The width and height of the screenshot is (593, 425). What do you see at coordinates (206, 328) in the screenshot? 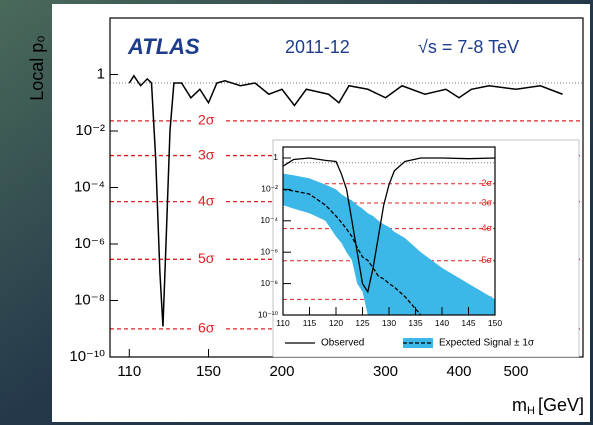
I see `sigma-label: 6σ` at bounding box center [206, 328].